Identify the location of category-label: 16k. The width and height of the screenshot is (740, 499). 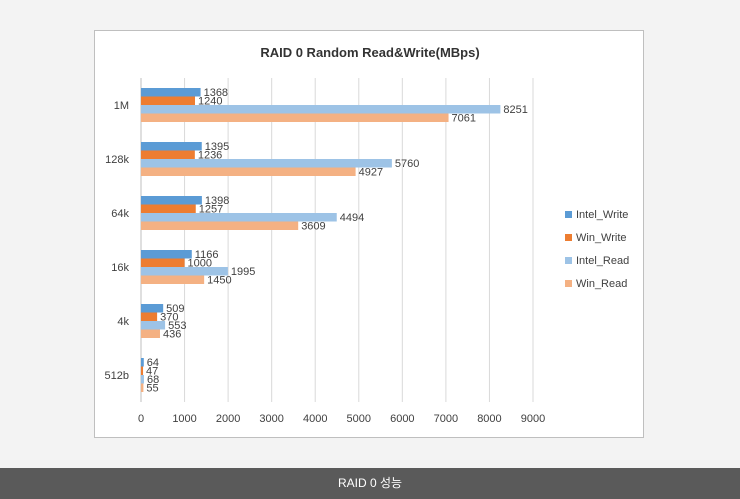
(120, 268).